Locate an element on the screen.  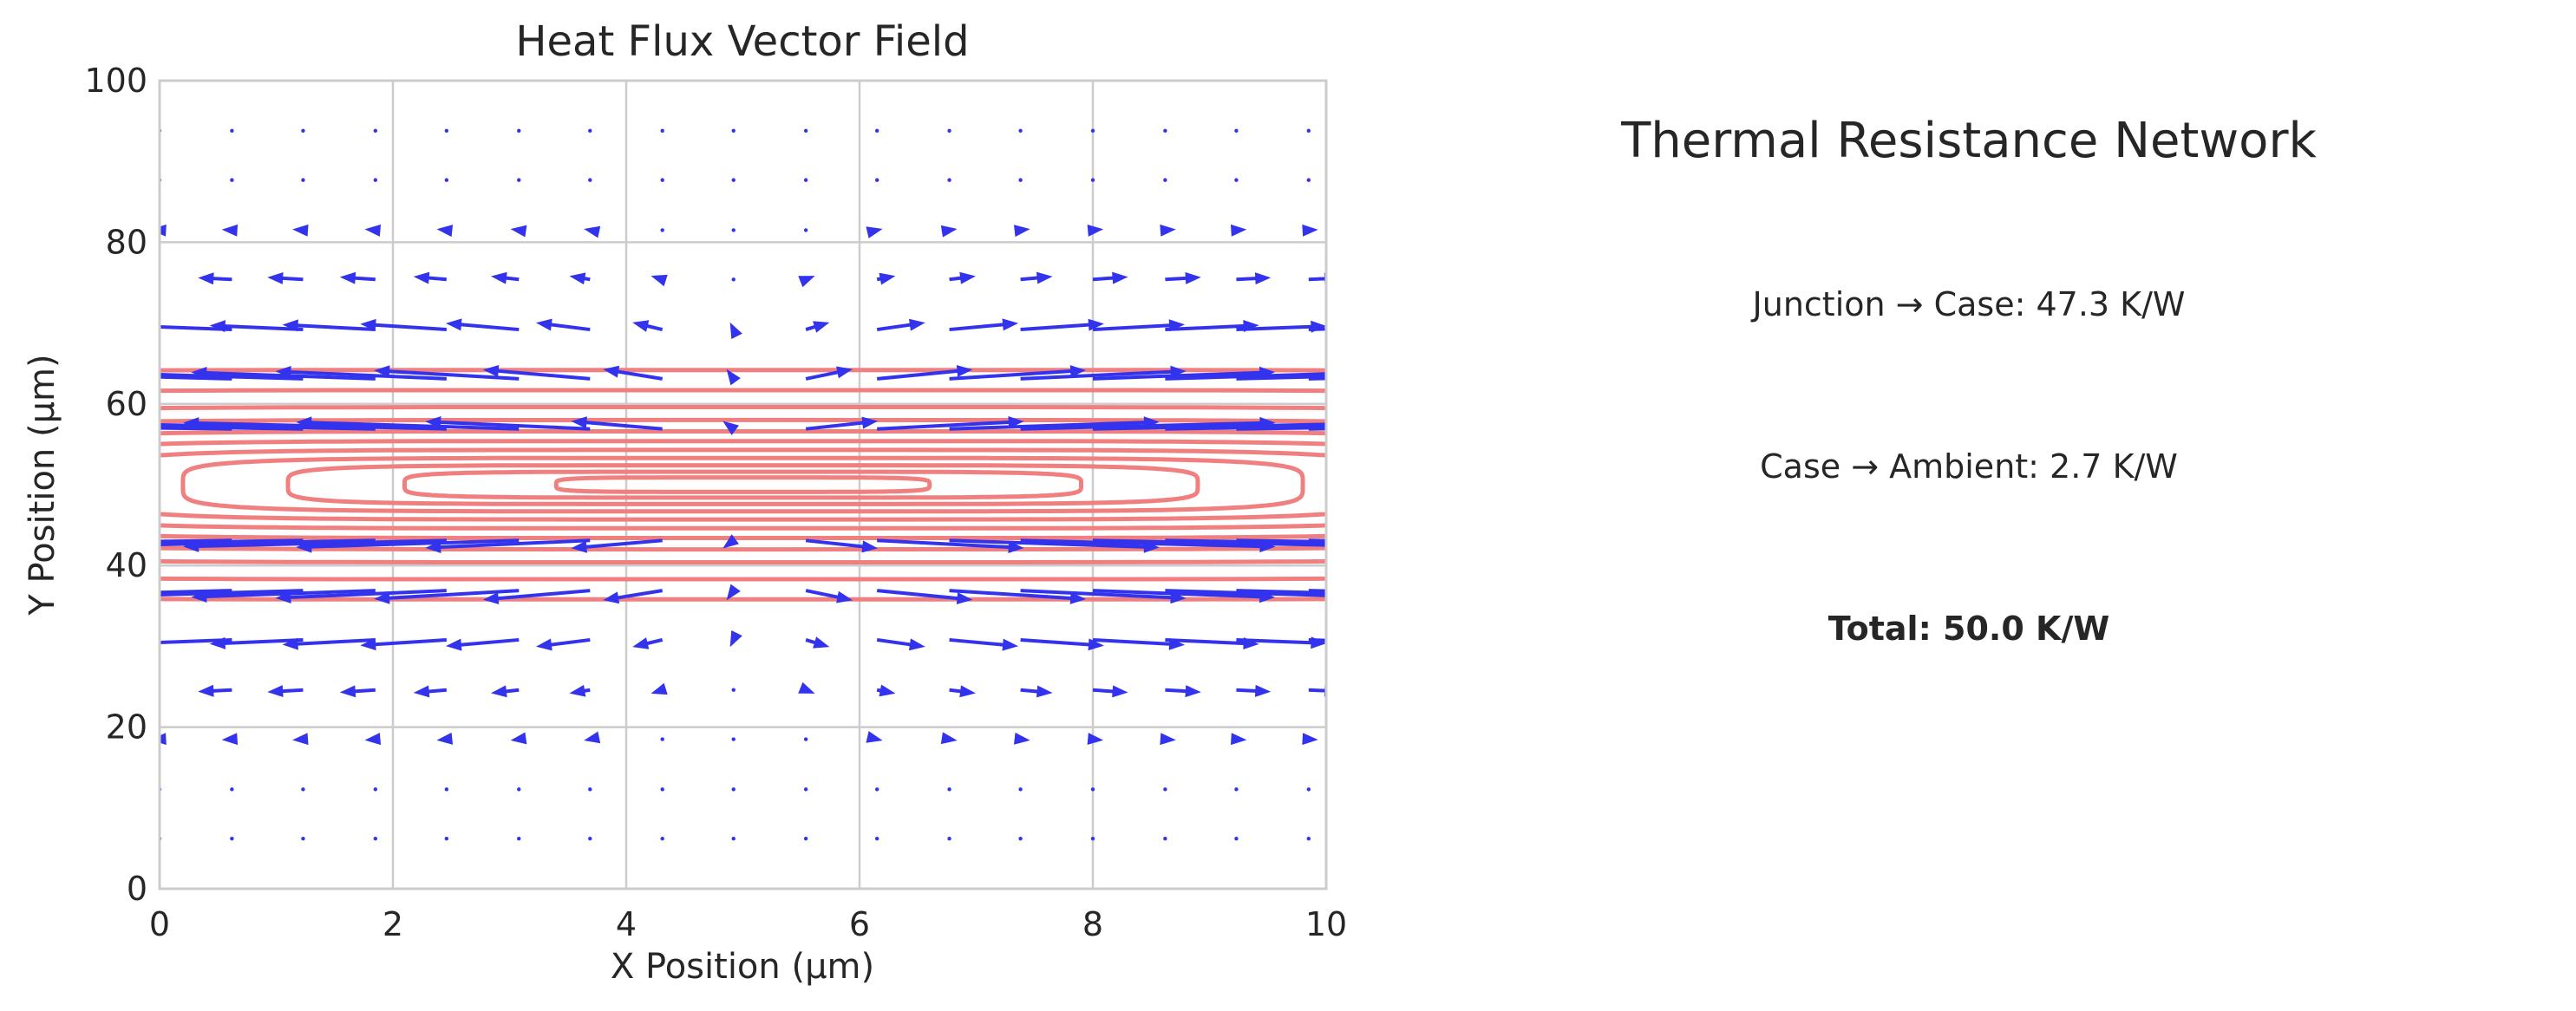
junction-case-resistance: Junction → Case: 47.3 K/W is located at coordinates (1969, 304).